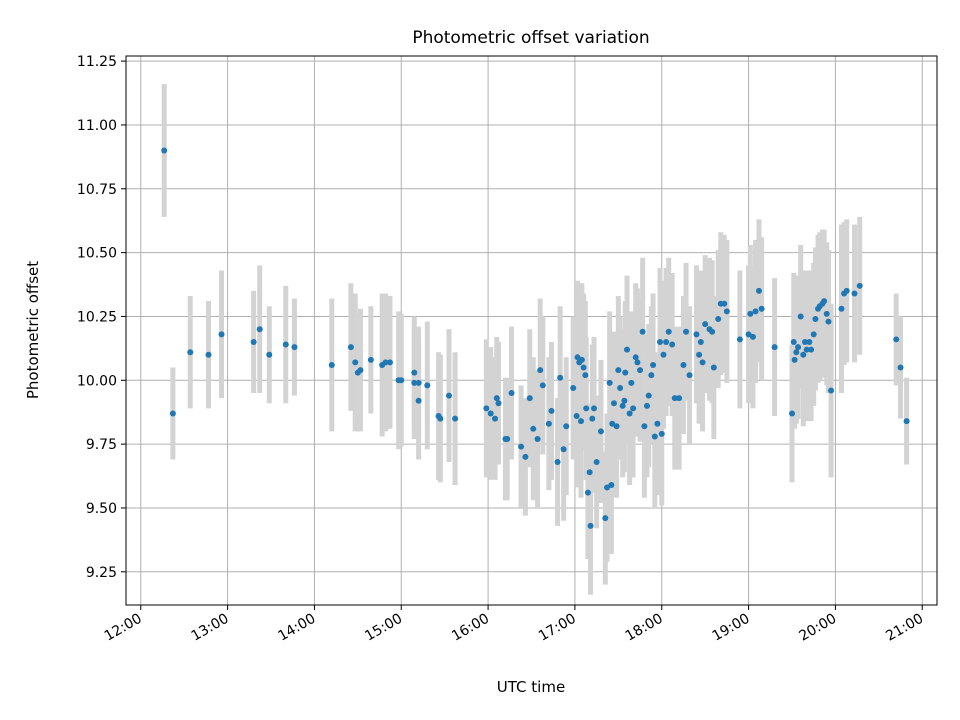 The width and height of the screenshot is (960, 720). I want to click on y-tick-label: 11.00, so click(97, 126).